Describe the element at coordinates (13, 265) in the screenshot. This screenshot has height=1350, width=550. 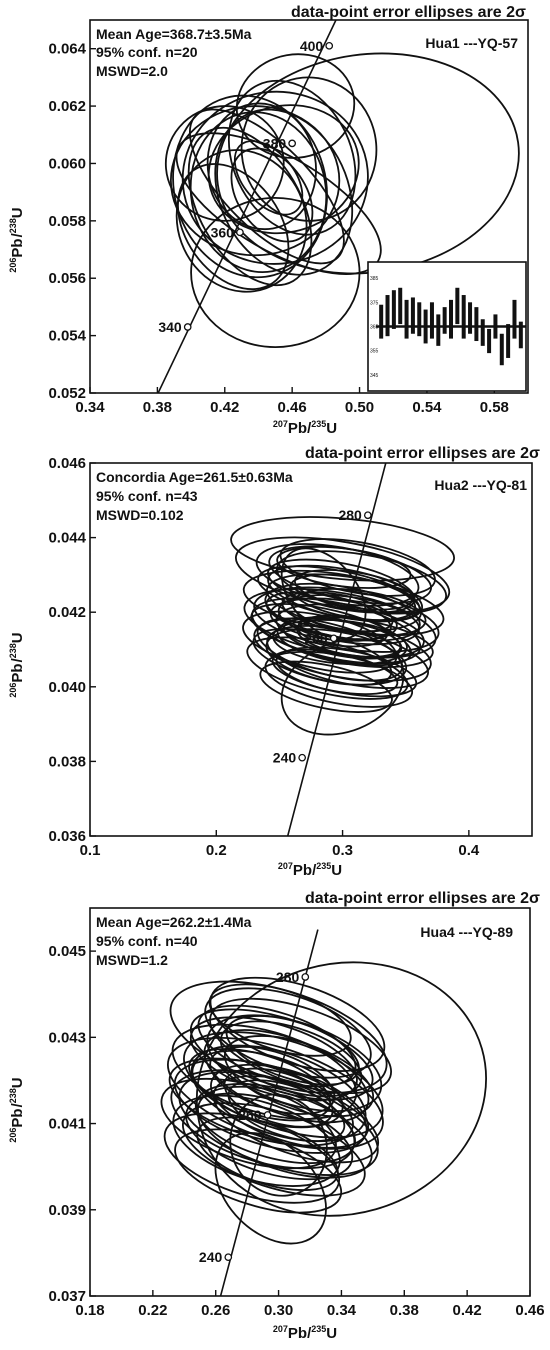
I see `panel-1-y-pb-mass: 206` at that location.